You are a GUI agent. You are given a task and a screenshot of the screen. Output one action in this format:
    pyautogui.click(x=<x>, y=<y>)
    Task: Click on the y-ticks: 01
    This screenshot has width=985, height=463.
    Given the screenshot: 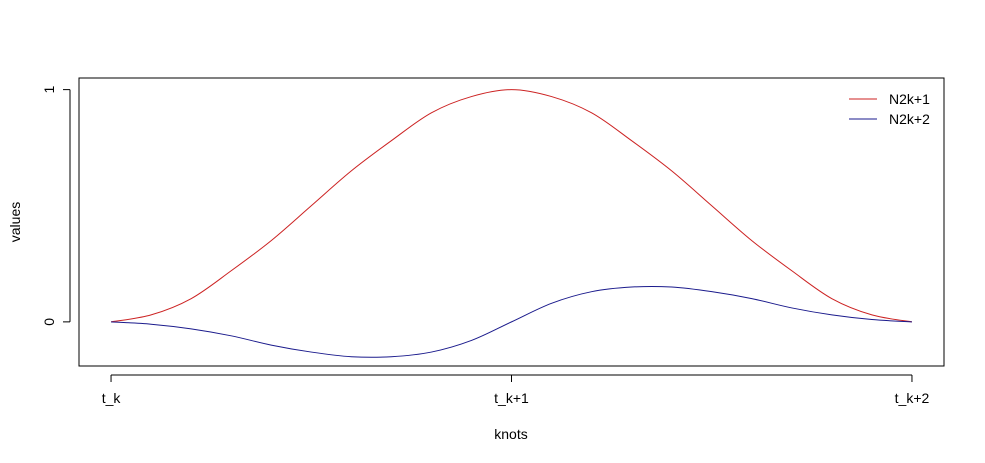 What is the action you would take?
    pyautogui.click(x=55, y=206)
    